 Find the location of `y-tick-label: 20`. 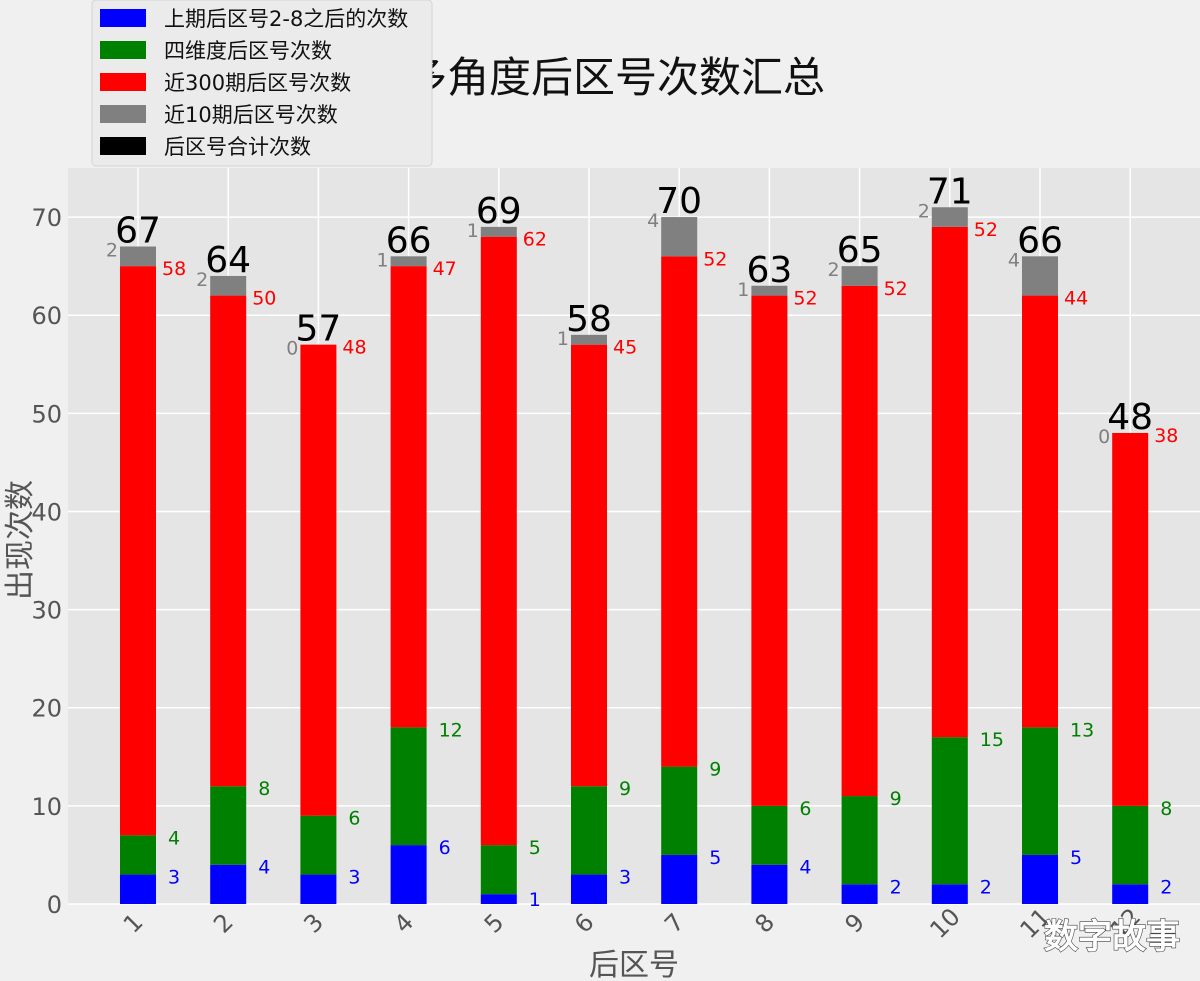

y-tick-label: 20 is located at coordinates (46, 709).